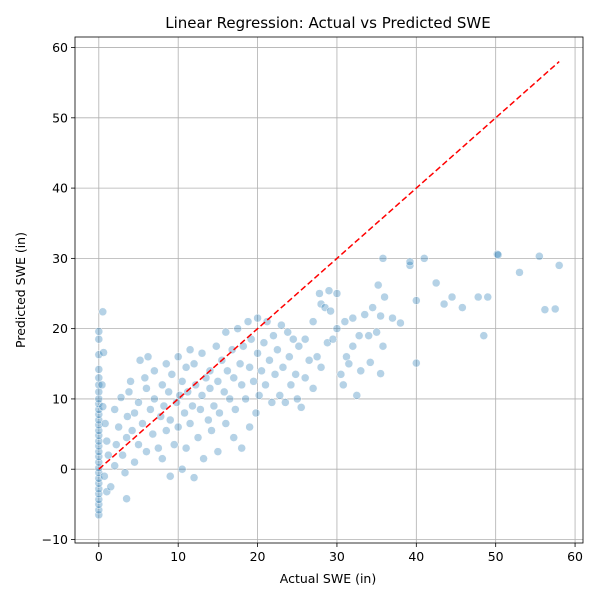 The width and height of the screenshot is (600, 600). Describe the element at coordinates (575, 556) in the screenshot. I see `x-tick-label: 60` at that location.